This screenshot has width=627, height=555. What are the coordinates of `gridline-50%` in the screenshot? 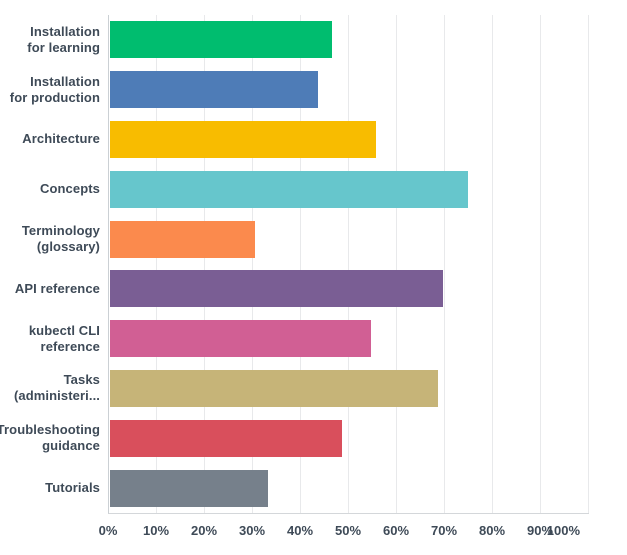 It's located at (348, 264).